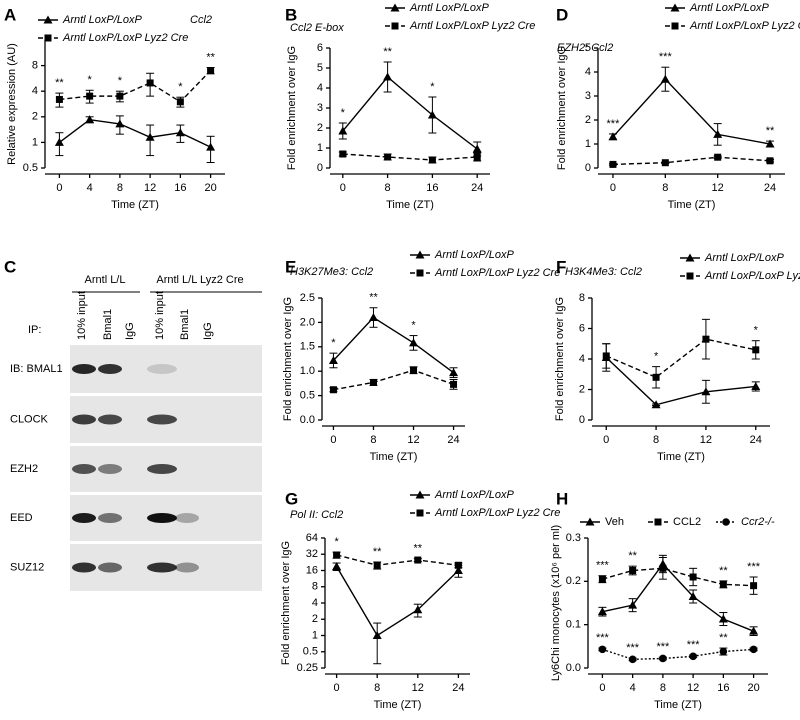 The height and width of the screenshot is (720, 800). Describe the element at coordinates (602, 522) in the screenshot. I see `legend-entry: Veh` at that location.